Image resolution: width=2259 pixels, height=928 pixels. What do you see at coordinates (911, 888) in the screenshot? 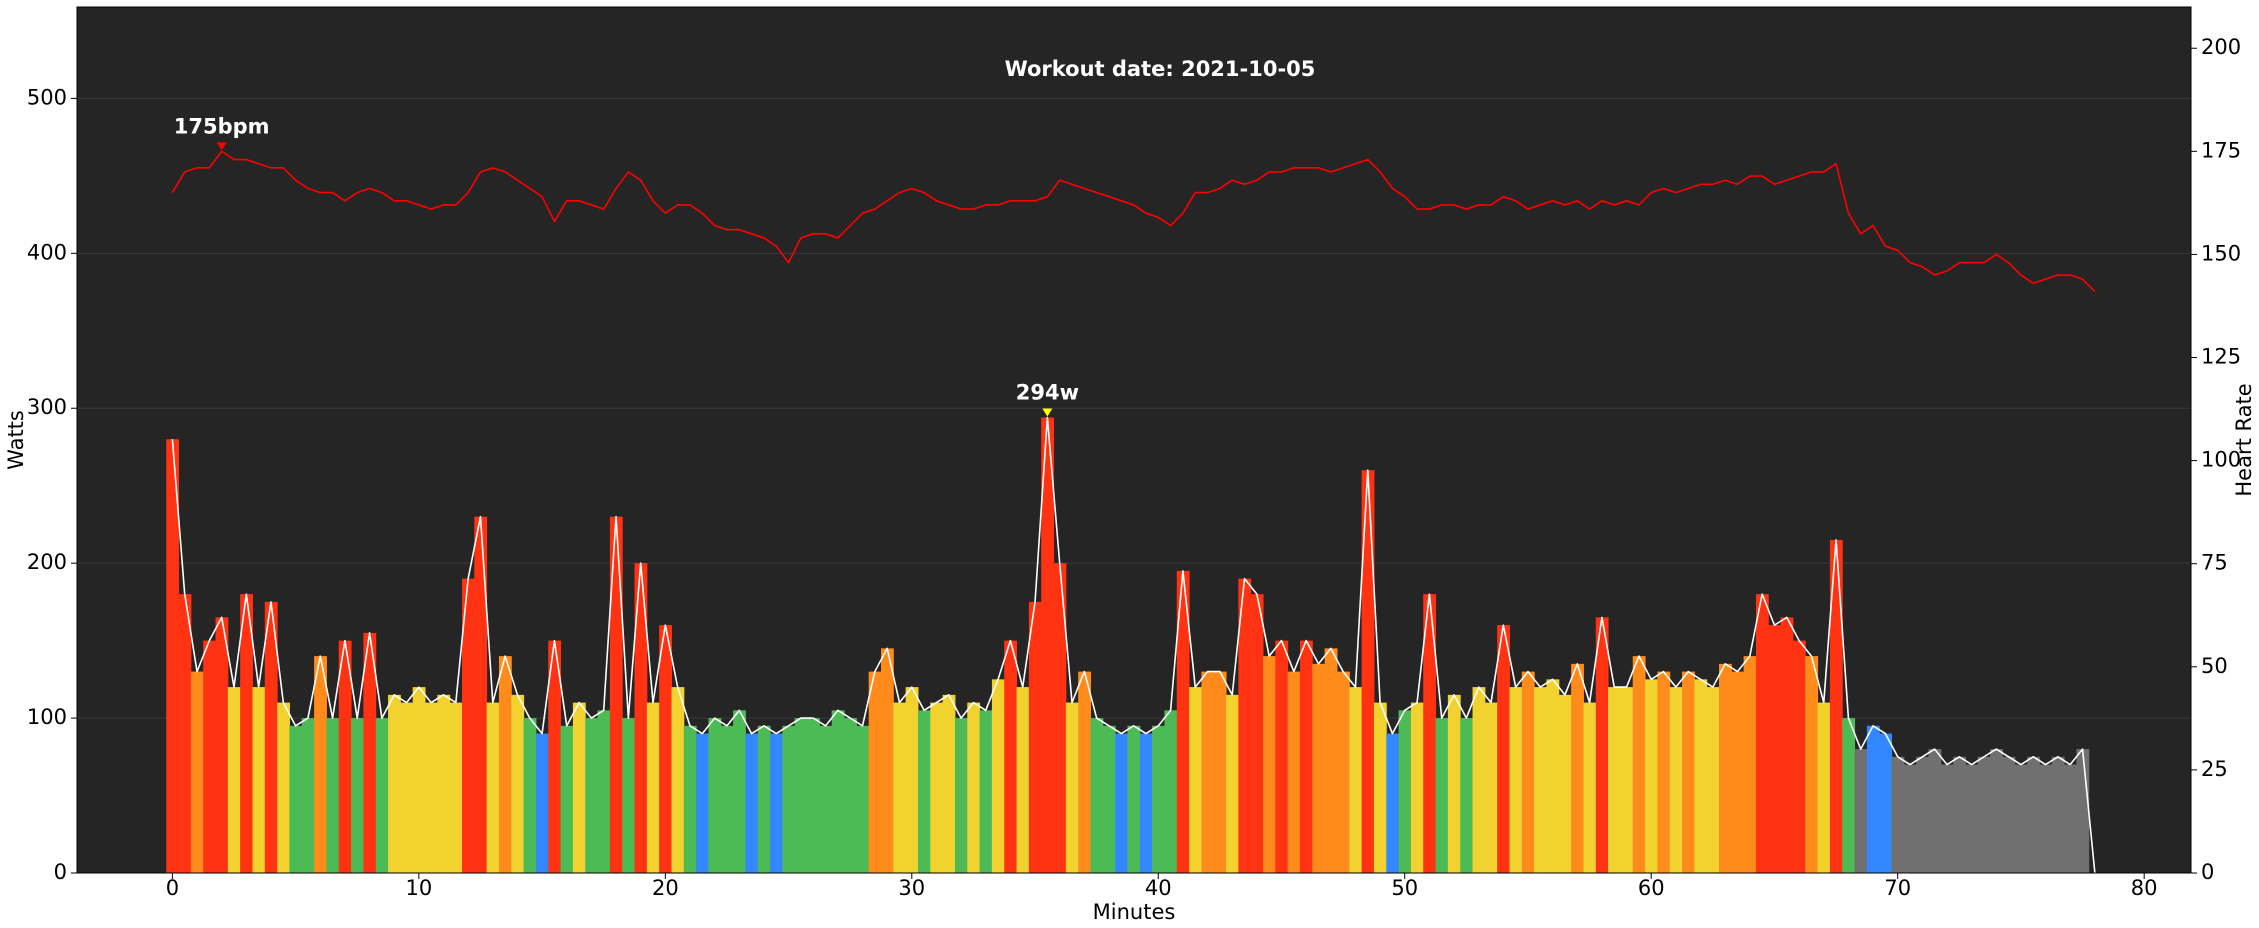
I see `x-tick-label: 30` at bounding box center [911, 888].